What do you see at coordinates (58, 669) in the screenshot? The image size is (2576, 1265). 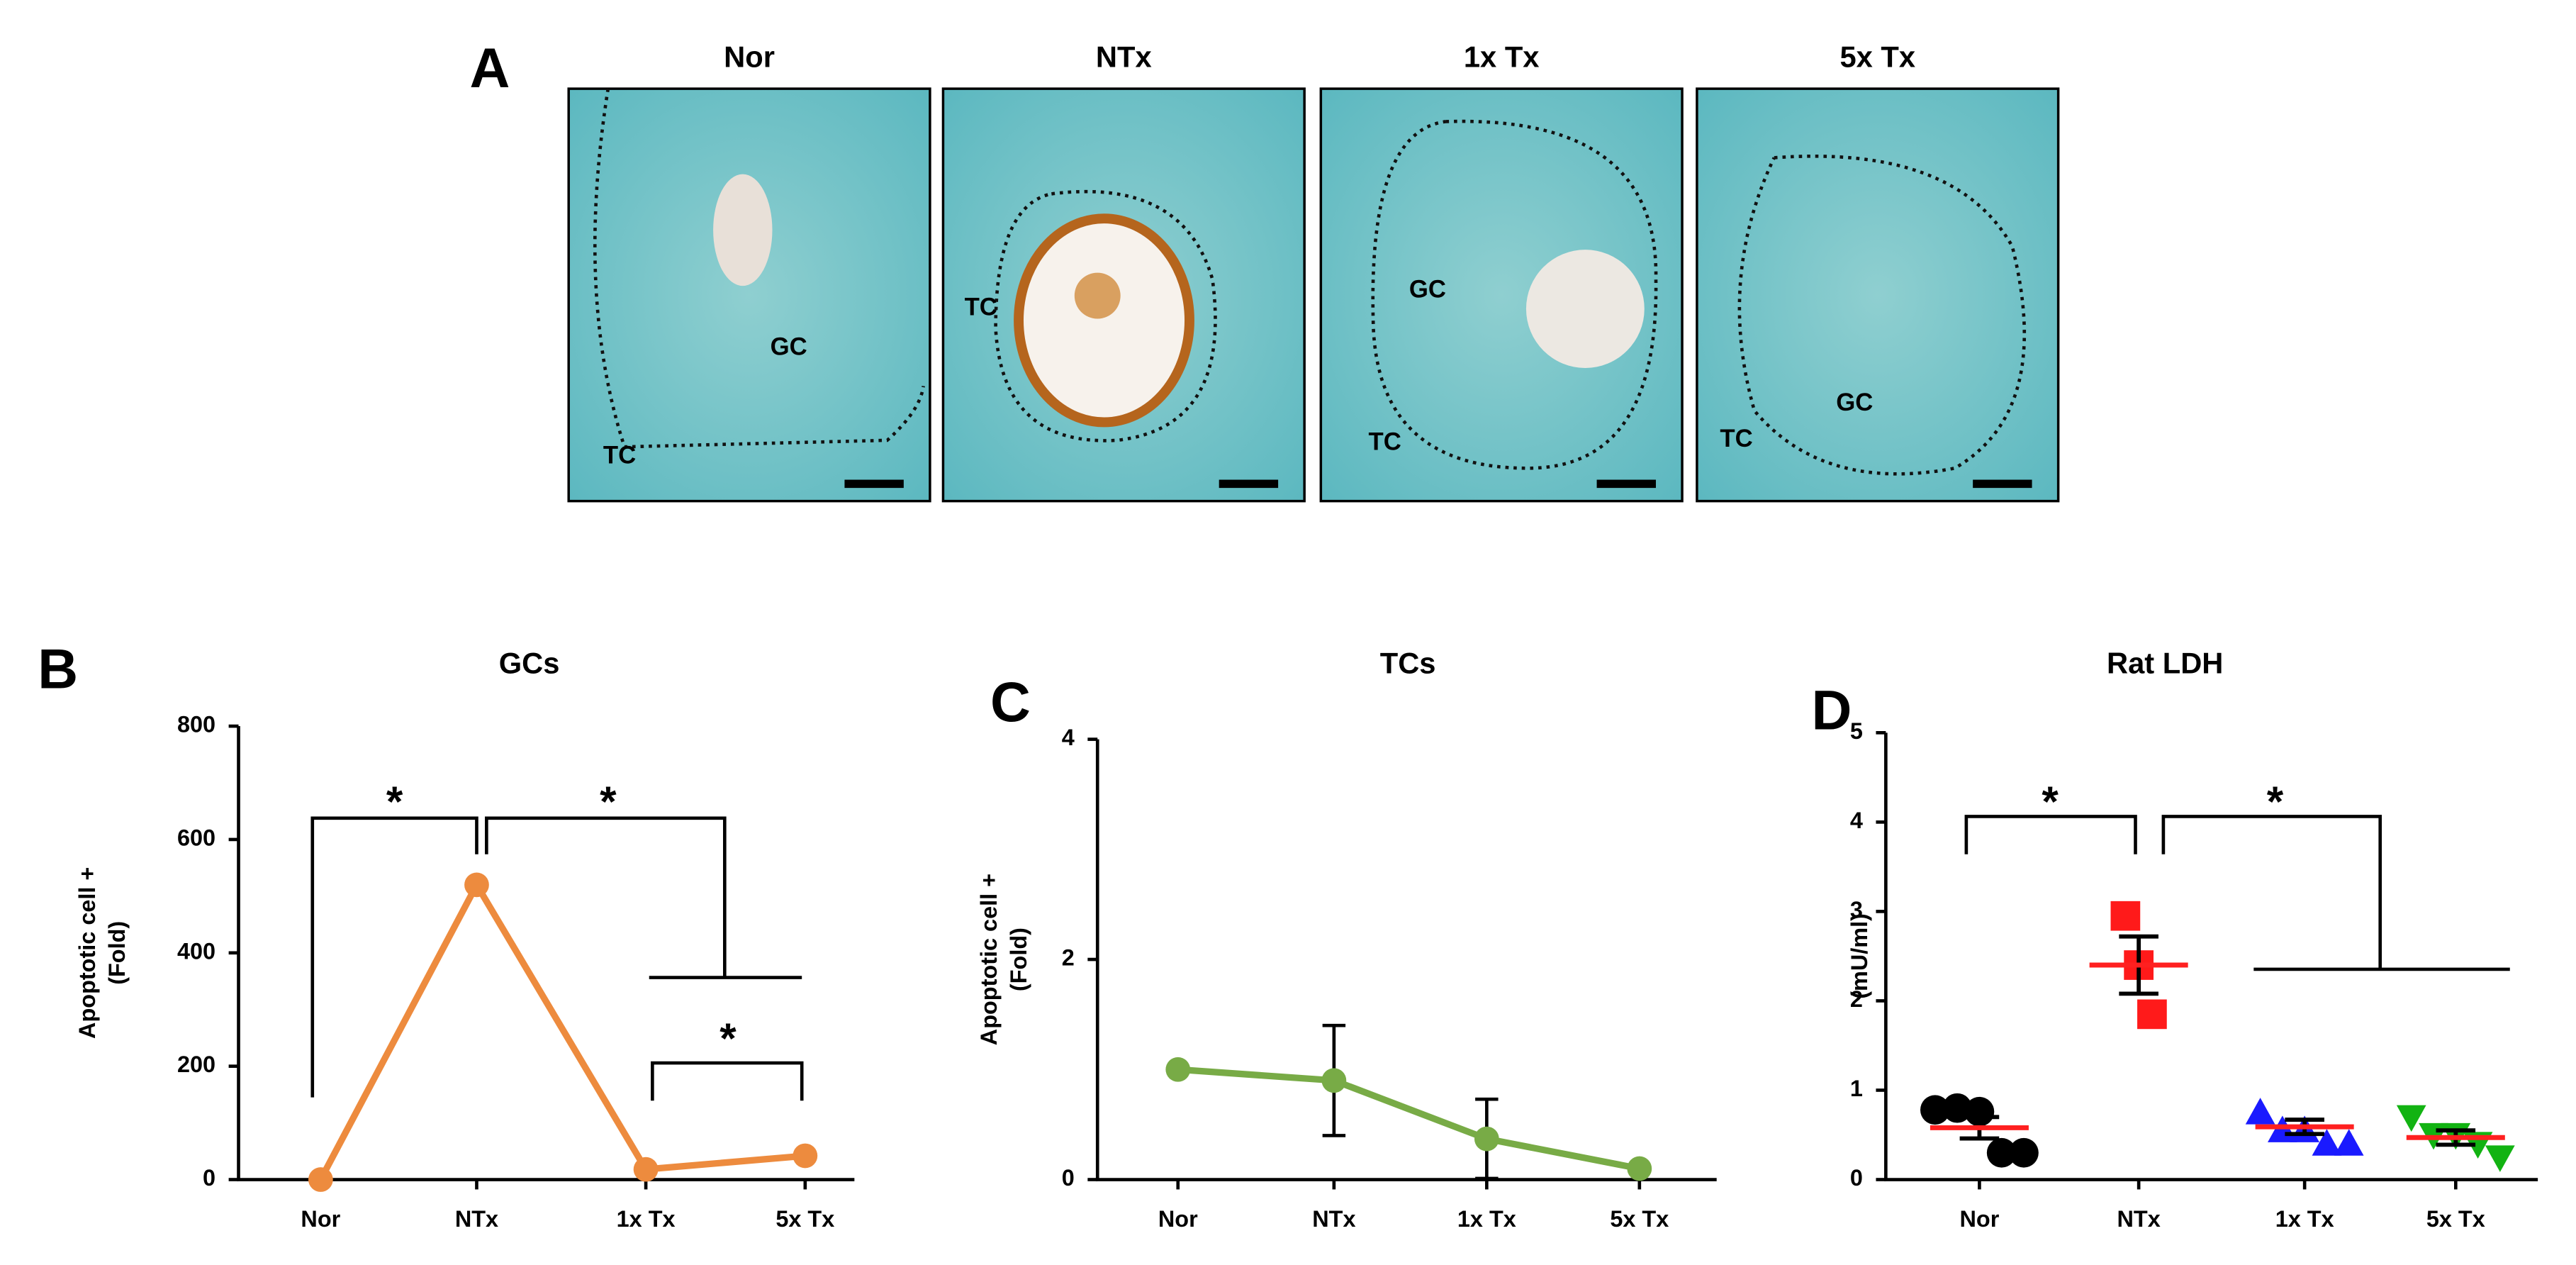 I see `panel-letter: B` at bounding box center [58, 669].